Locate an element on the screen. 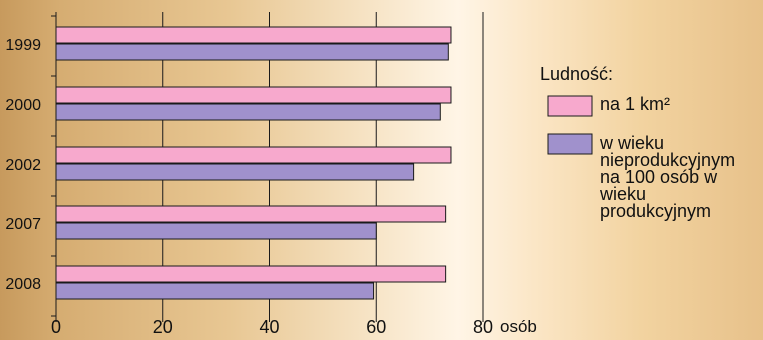  y-tick-label: 1999 is located at coordinates (23, 45).